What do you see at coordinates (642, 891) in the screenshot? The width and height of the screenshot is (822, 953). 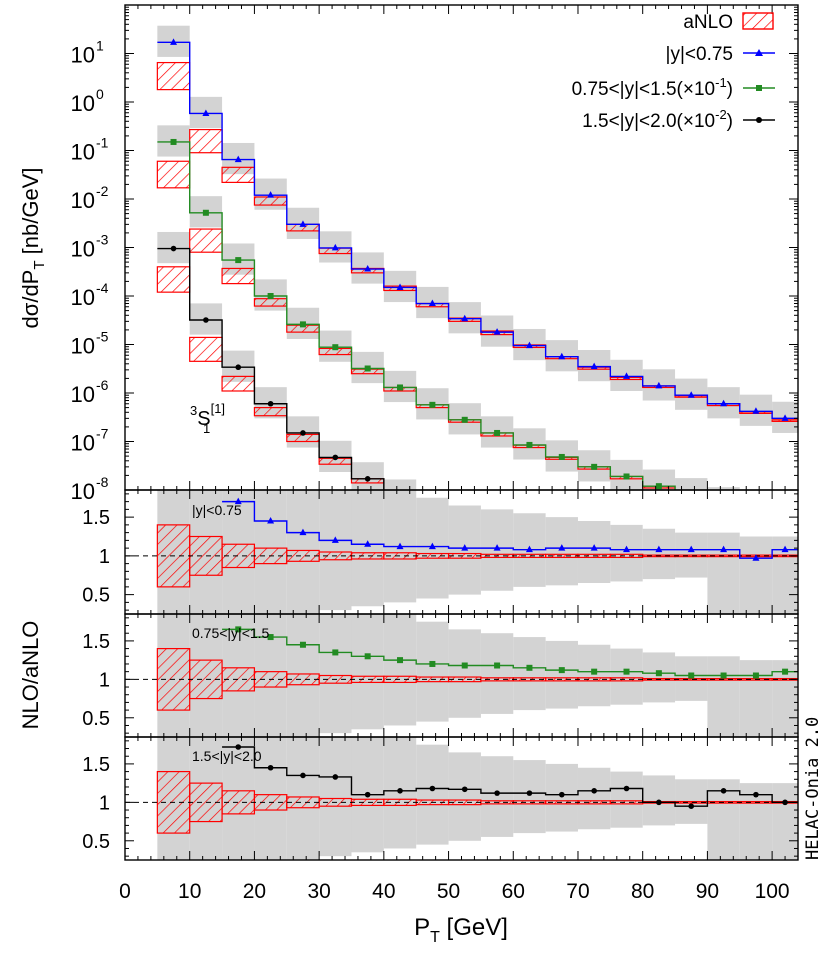 I see `x-tick-label: 80` at bounding box center [642, 891].